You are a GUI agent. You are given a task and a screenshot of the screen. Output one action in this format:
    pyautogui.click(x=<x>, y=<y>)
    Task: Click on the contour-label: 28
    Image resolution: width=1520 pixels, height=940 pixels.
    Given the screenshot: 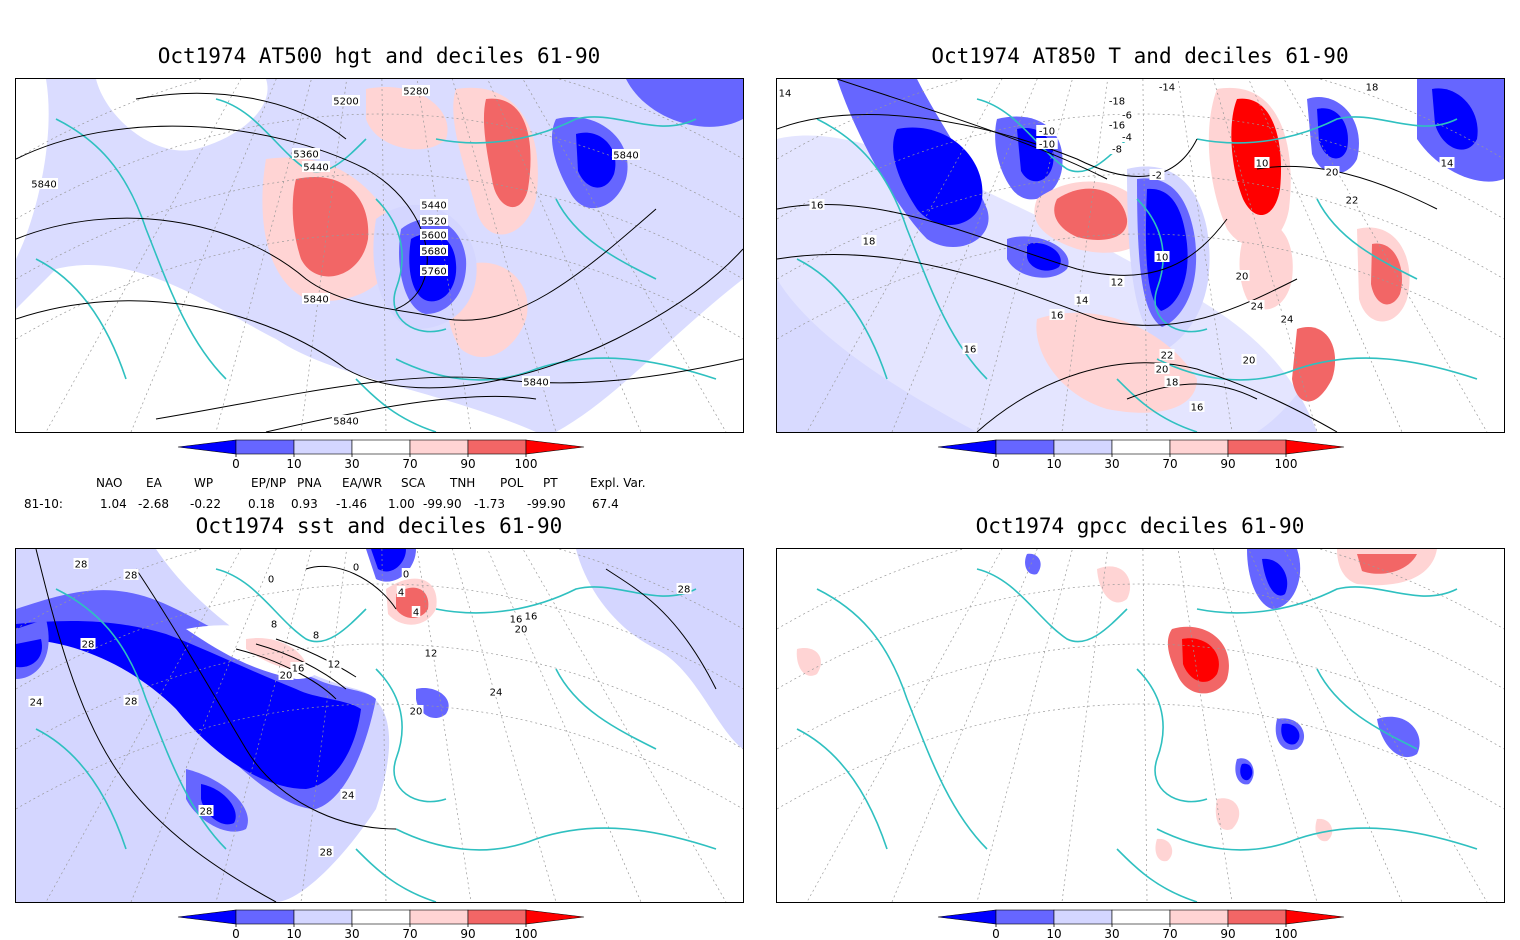 What is the action you would take?
    pyautogui.click(x=88, y=644)
    